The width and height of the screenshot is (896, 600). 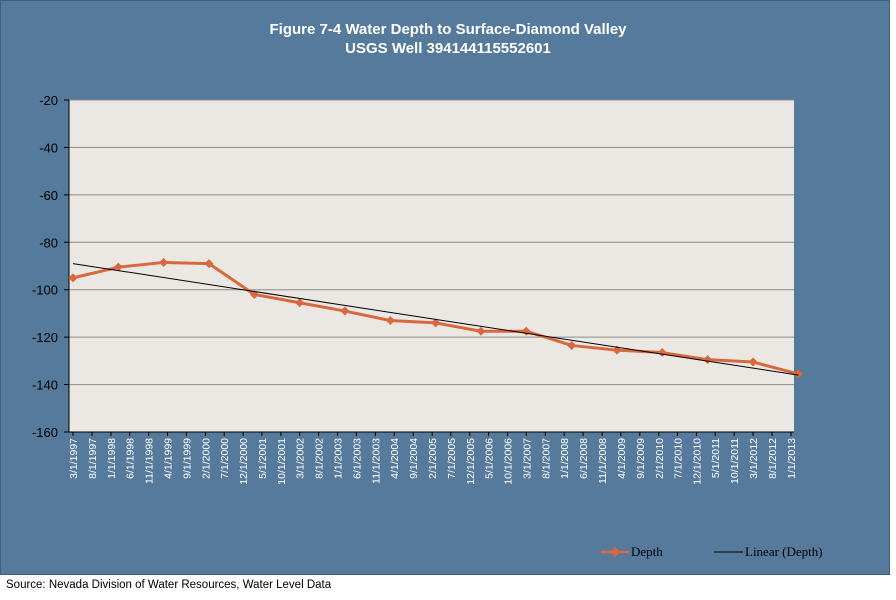 I want to click on x-tick-label: 3/1/2002, so click(x=301, y=458).